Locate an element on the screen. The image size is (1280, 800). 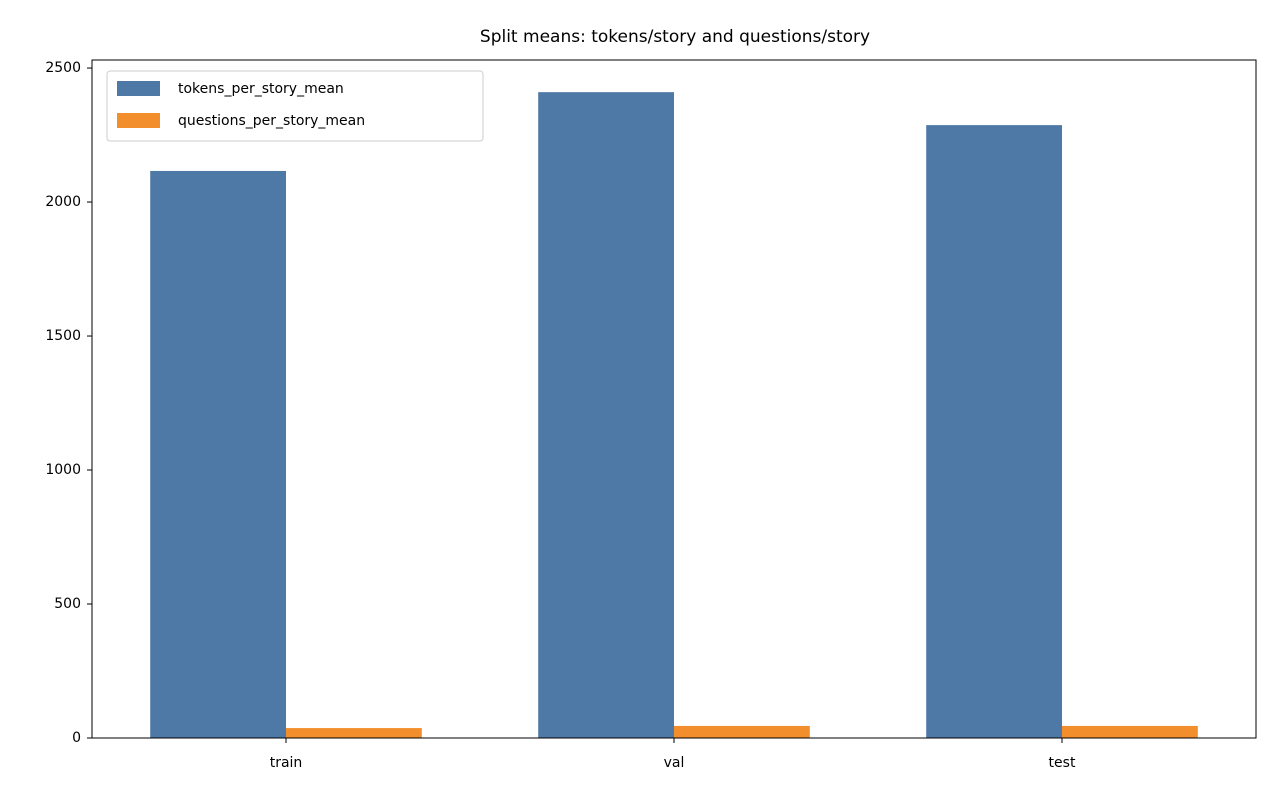
legend-label: questions_per_story_mean is located at coordinates (271, 121).